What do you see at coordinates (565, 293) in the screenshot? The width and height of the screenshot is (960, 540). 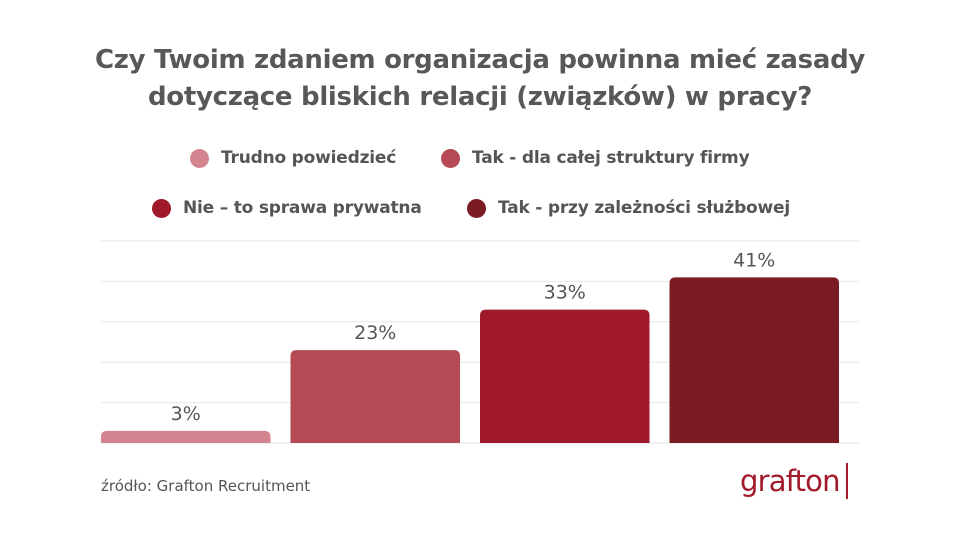 I see `data-label-3: 33%` at bounding box center [565, 293].